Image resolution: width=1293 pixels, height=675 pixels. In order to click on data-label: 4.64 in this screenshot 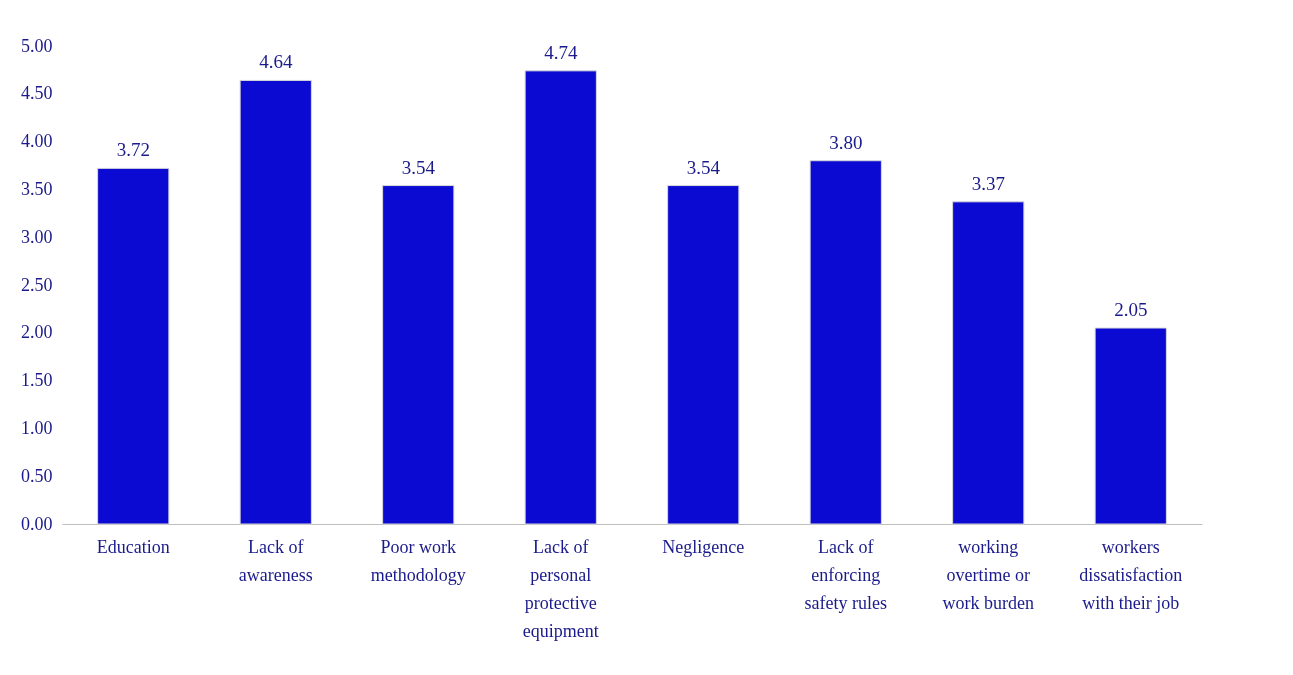, I will do `click(276, 62)`.